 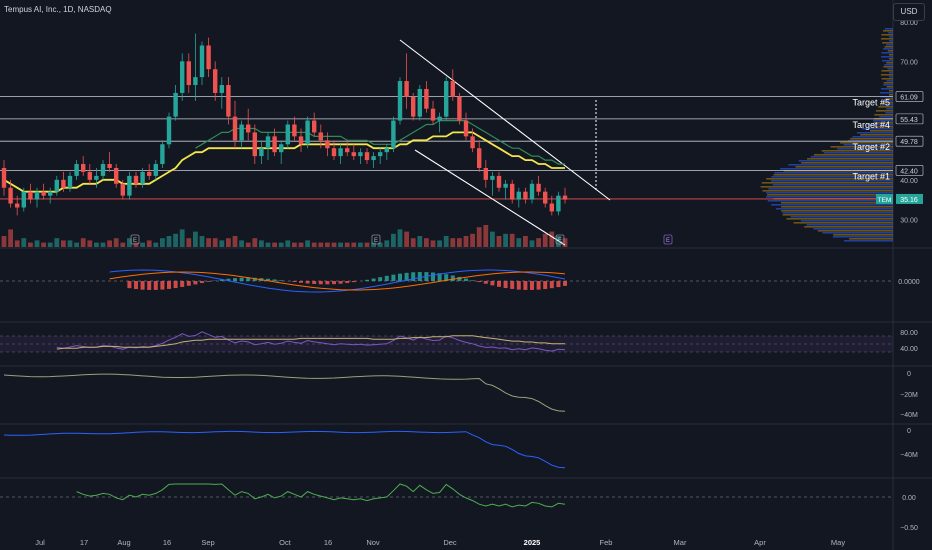 I want to click on price-axis-tick: 80.00, so click(x=909, y=23).